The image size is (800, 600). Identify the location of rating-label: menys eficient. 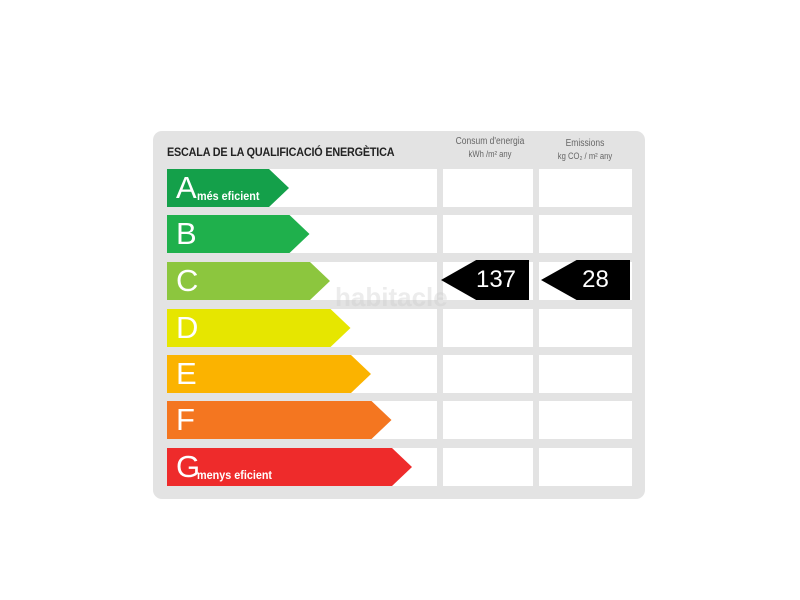
(235, 475).